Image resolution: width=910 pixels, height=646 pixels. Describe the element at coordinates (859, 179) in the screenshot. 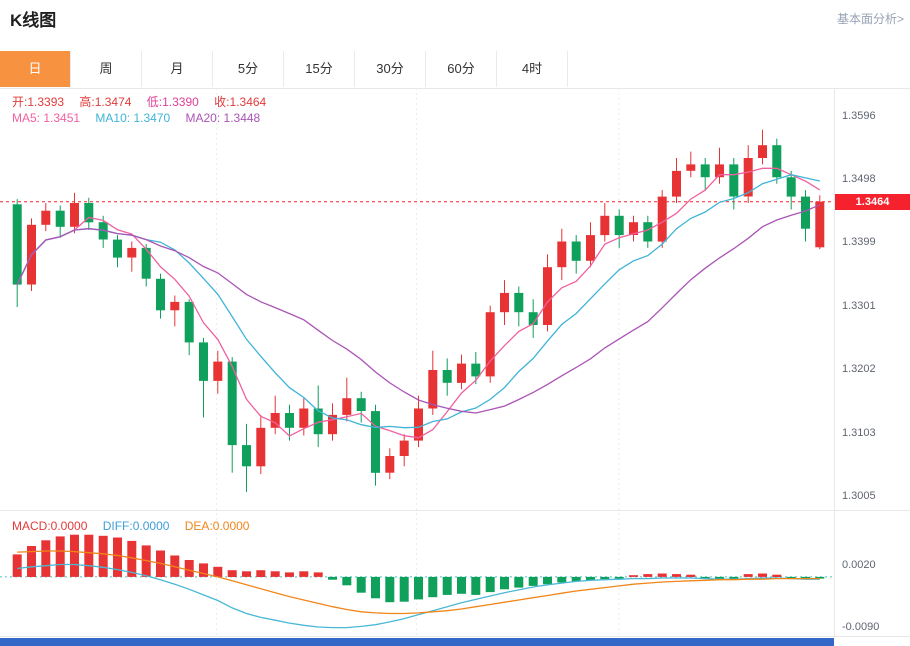

I see `price-axis-label: 1.3498` at that location.